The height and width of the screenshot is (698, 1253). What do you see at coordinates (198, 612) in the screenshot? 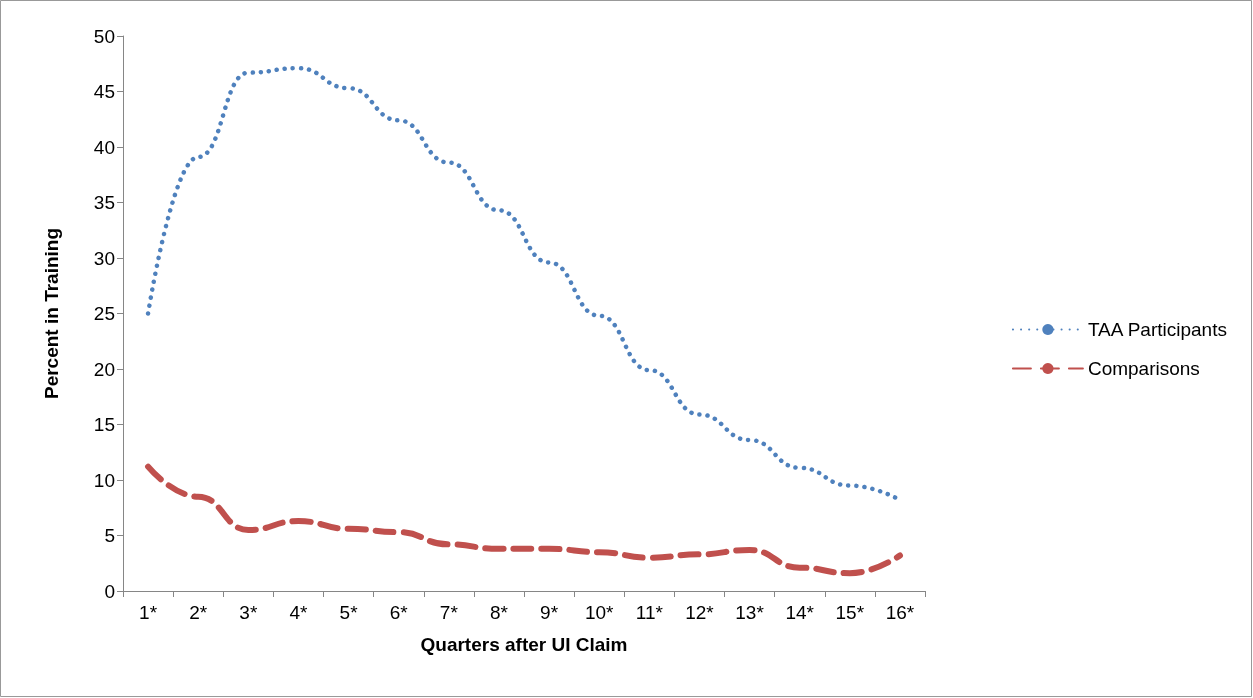
I see `x-tick-label: 2*` at bounding box center [198, 612].